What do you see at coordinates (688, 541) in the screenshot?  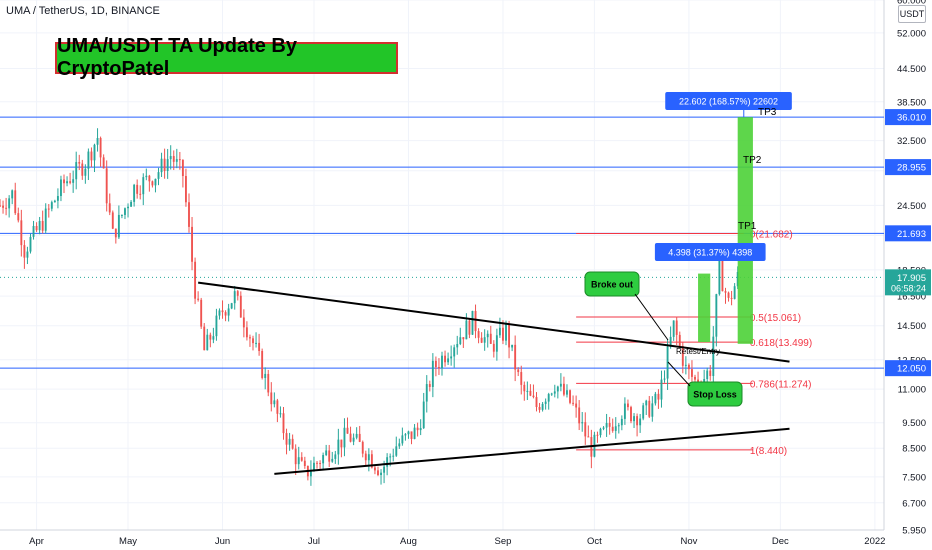 I see `time-tick-label: Nov` at bounding box center [688, 541].